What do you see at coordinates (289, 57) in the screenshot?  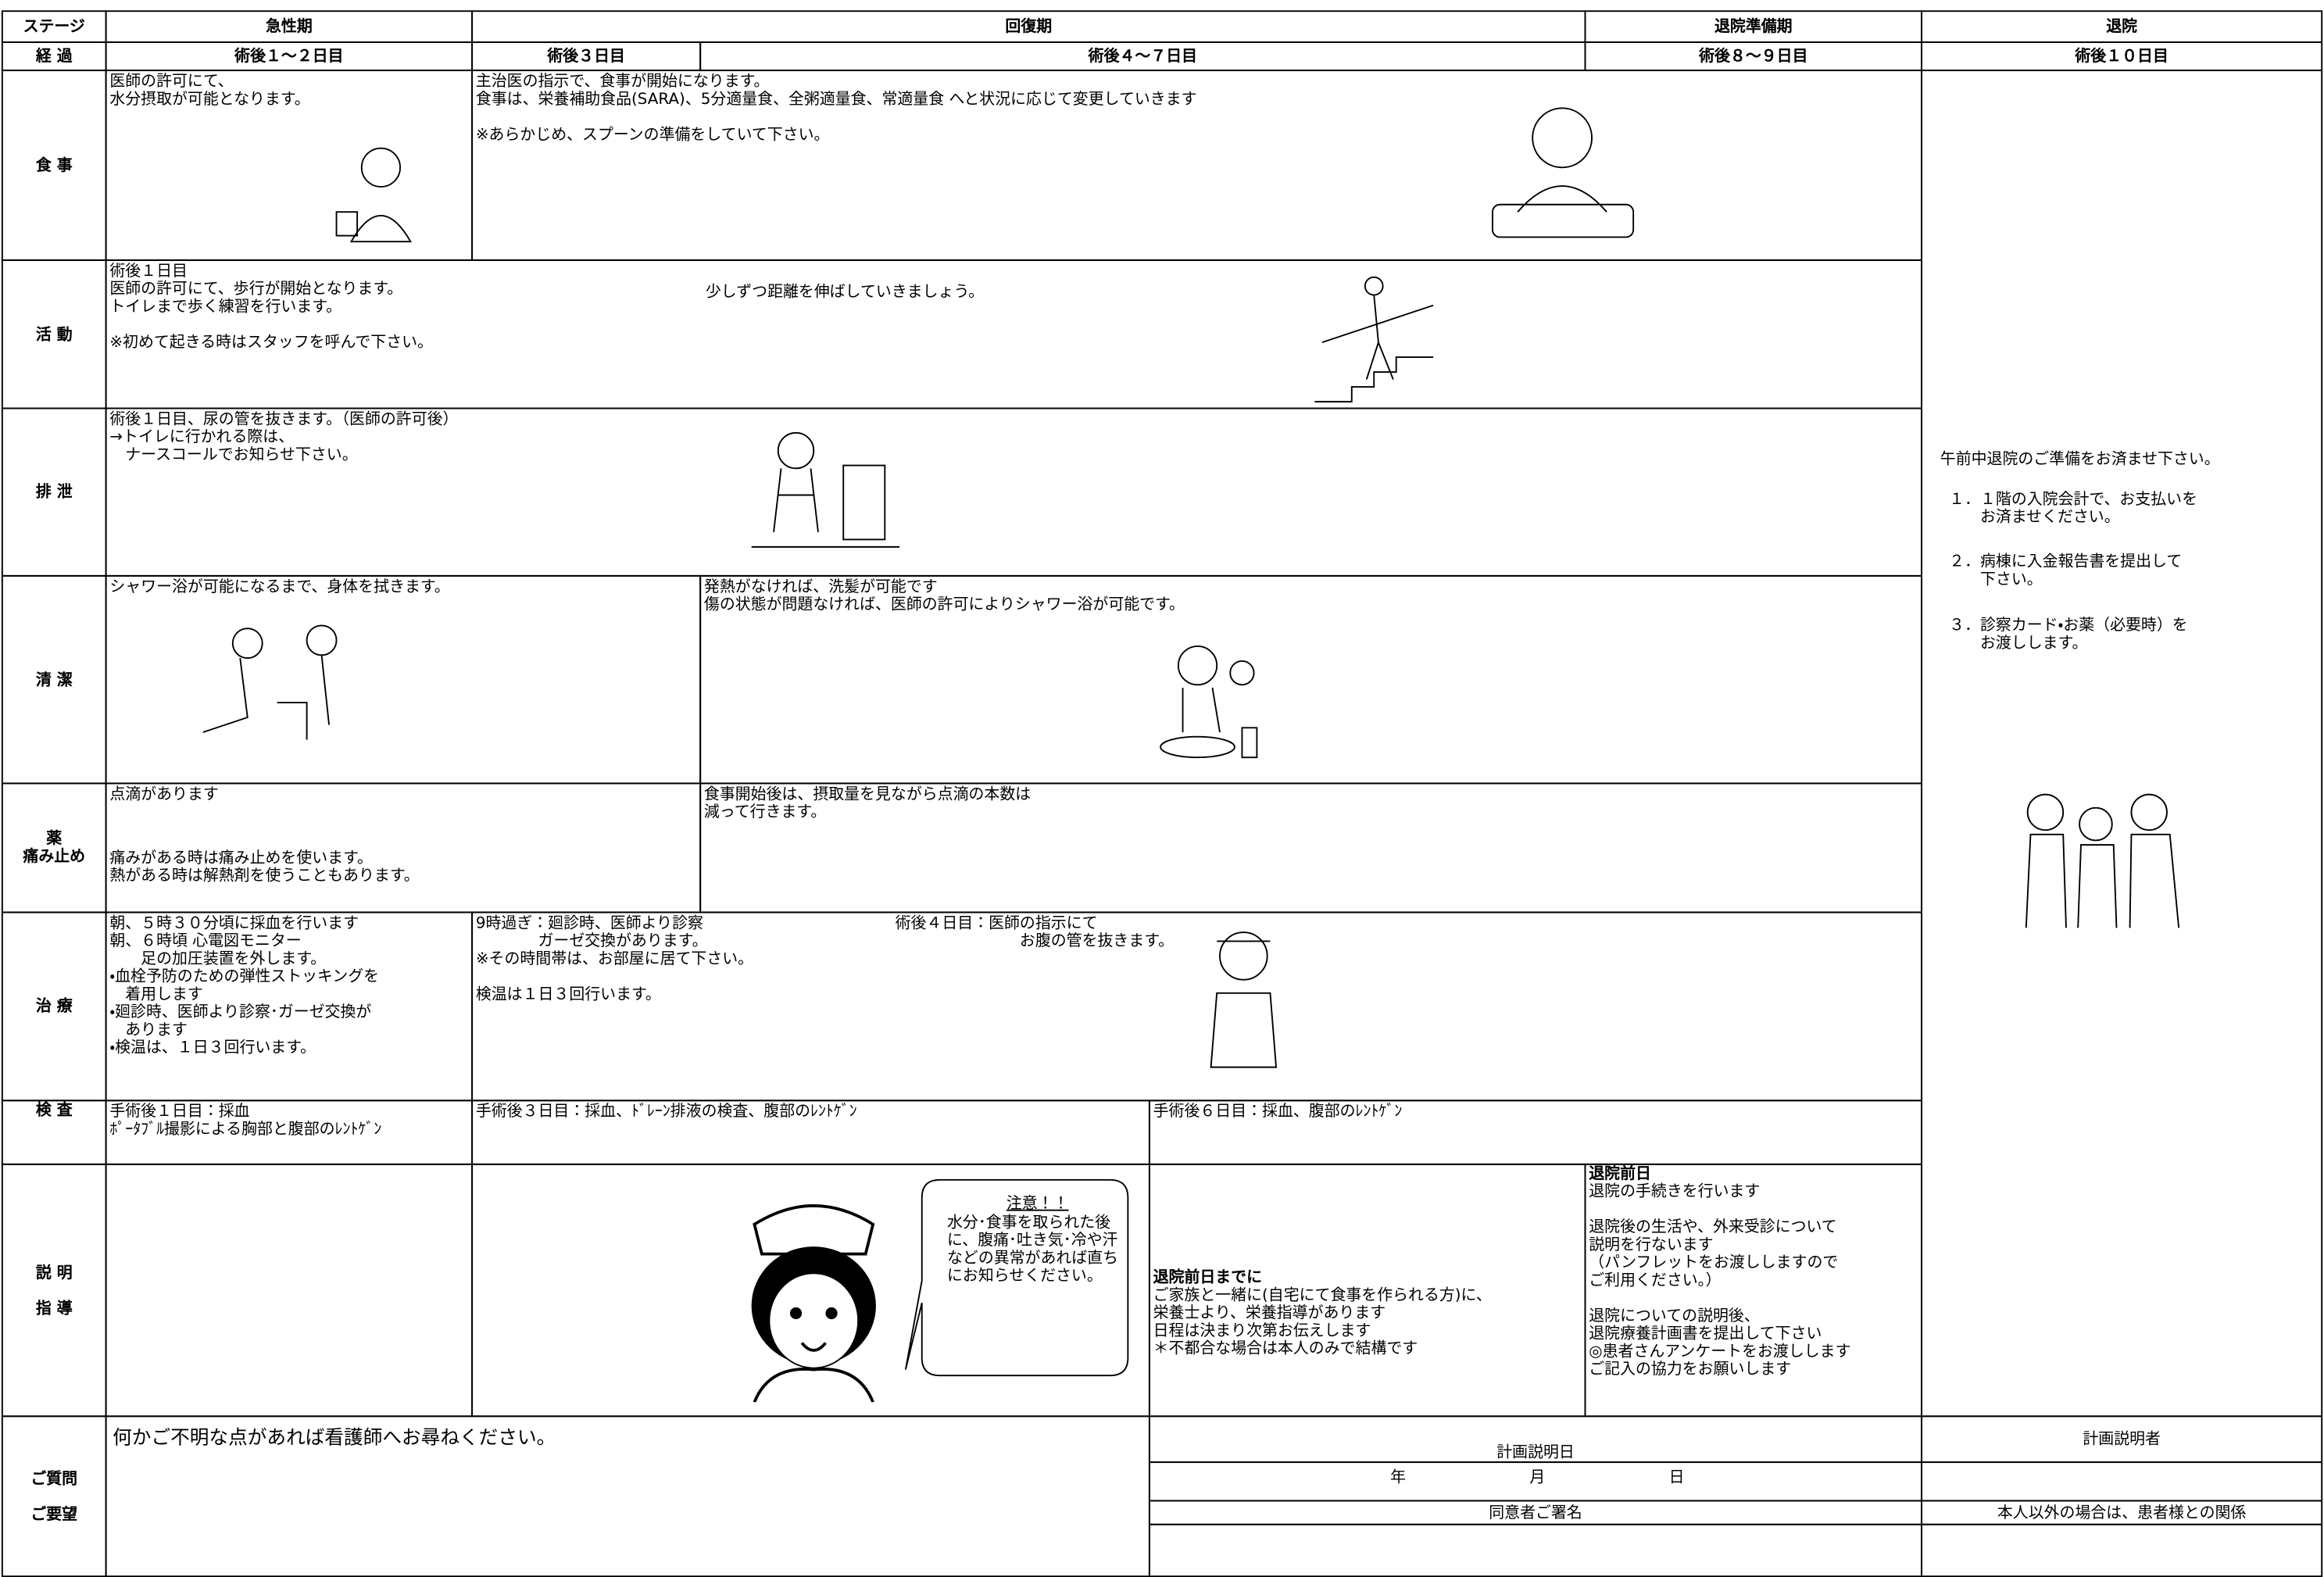 I see `day: 術後１～２日目` at bounding box center [289, 57].